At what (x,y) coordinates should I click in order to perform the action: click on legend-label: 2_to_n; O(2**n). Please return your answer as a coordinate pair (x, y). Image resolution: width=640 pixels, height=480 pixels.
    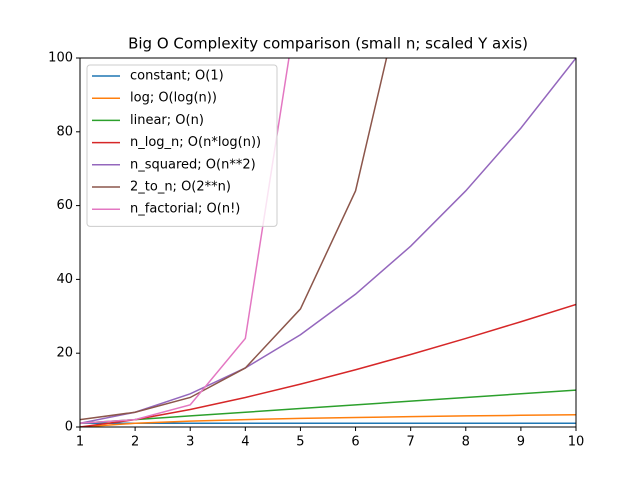
    Looking at the image, I should click on (180, 187).